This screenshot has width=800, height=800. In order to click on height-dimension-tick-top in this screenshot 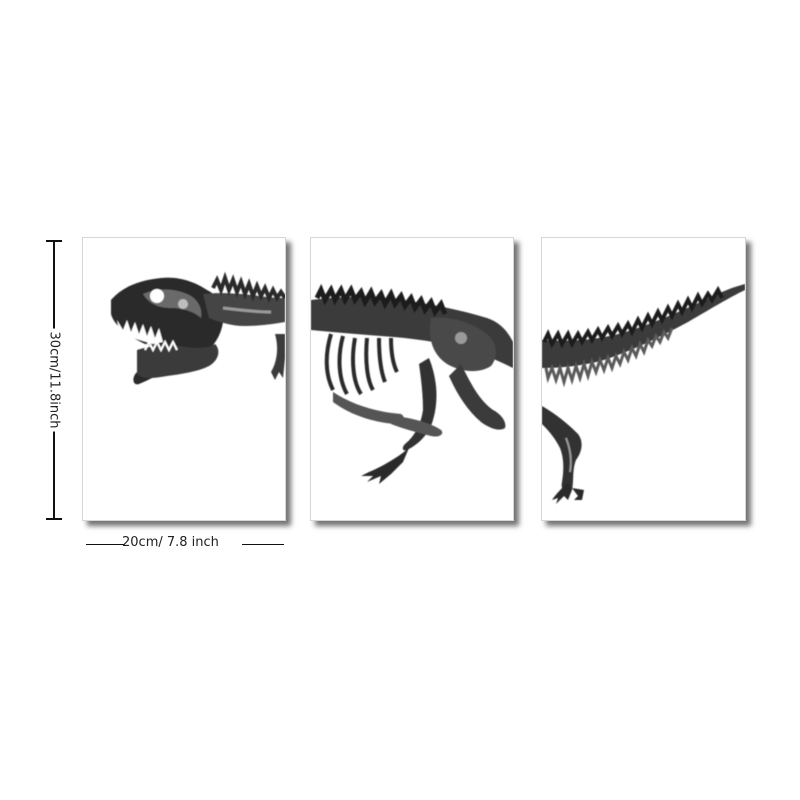, I will do `click(54, 241)`.